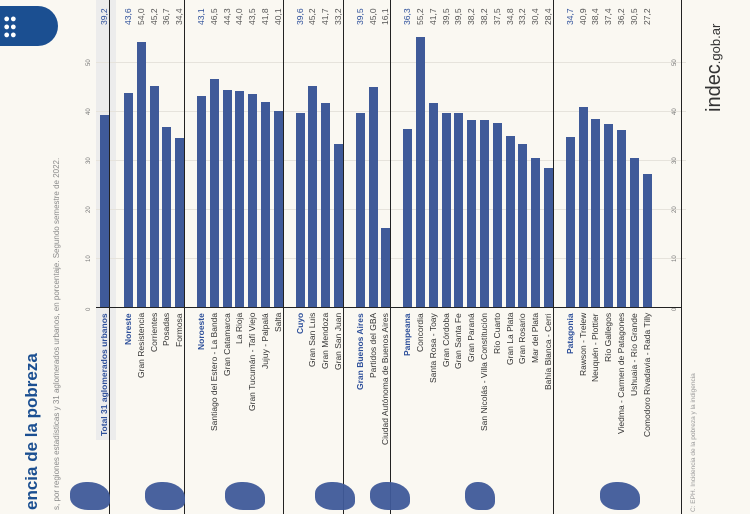 This screenshot has width=750, height=514. What do you see at coordinates (480, 496) in the screenshot?
I see `pampeana-map-icon` at bounding box center [480, 496].